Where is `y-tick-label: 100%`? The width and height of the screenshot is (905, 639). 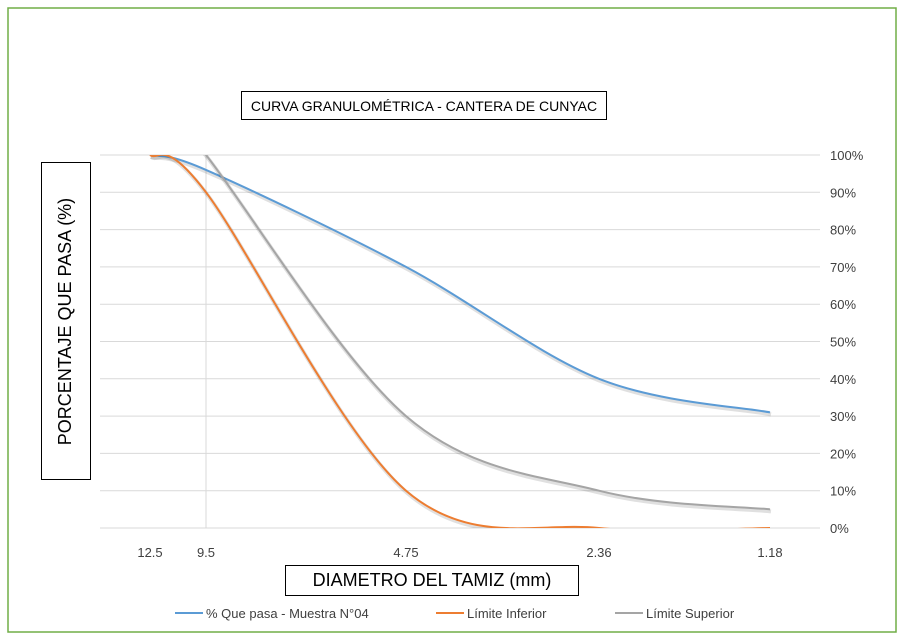
y-tick-label: 100% is located at coordinates (847, 155).